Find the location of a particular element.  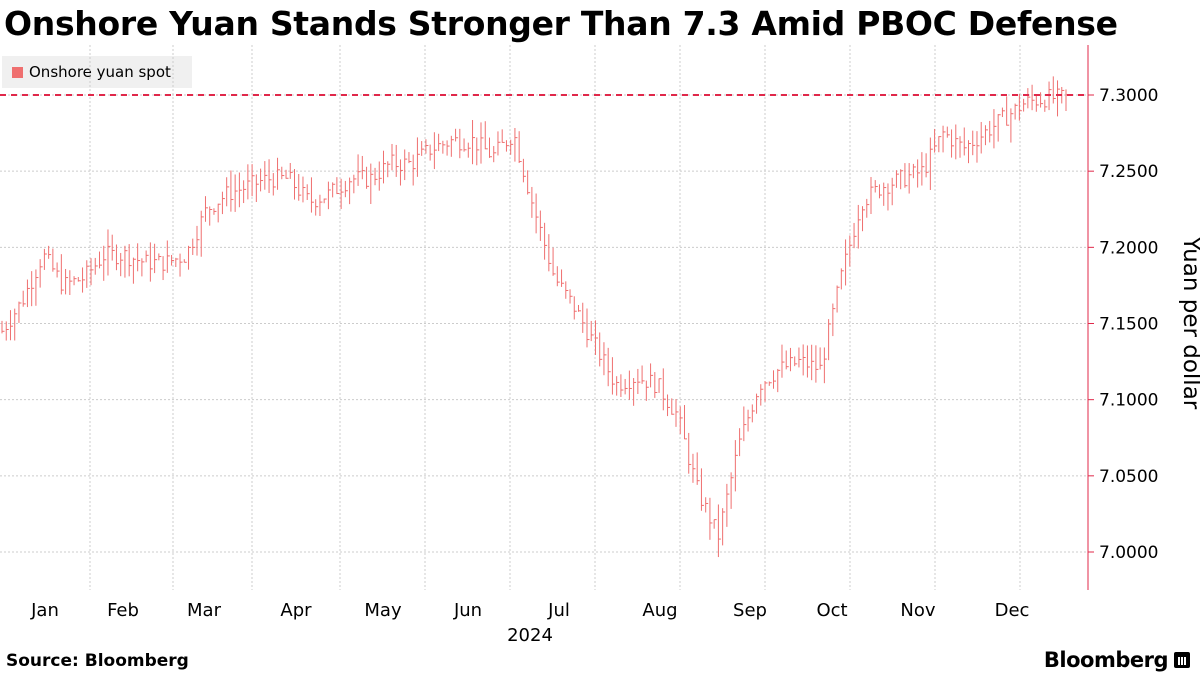

y-tick-label: 7.2500 is located at coordinates (1128, 172).